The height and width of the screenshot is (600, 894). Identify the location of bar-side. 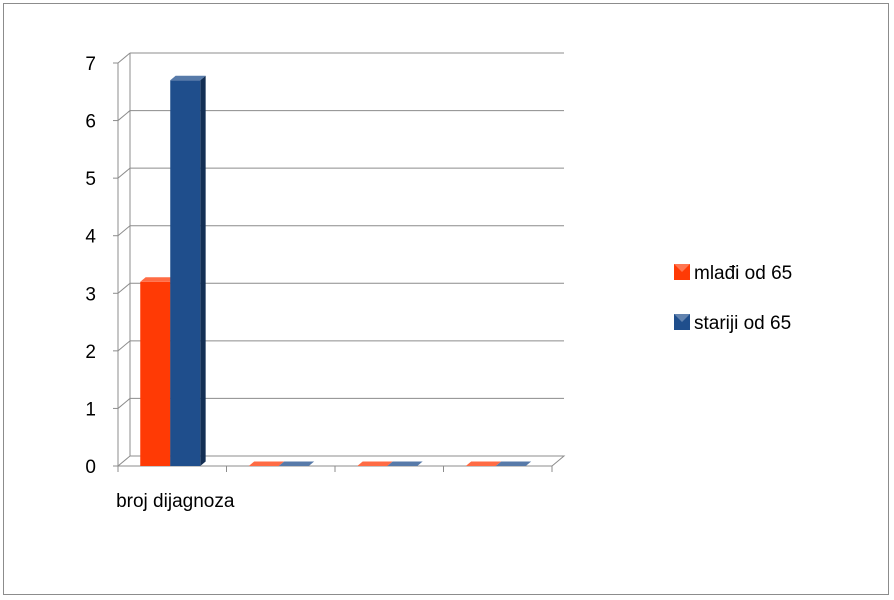
(203, 271).